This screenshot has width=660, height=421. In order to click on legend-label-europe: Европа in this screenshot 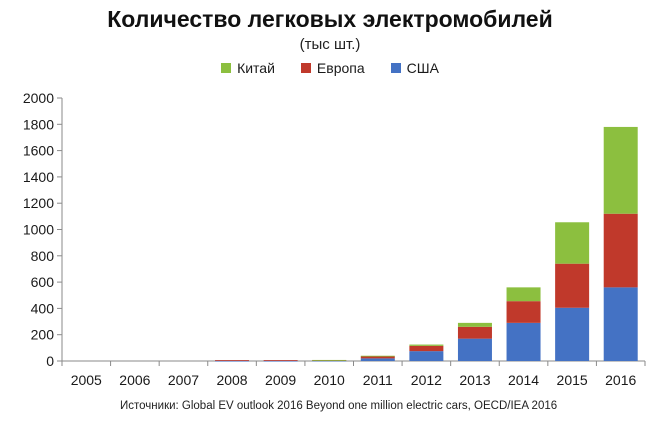, I will do `click(340, 68)`.